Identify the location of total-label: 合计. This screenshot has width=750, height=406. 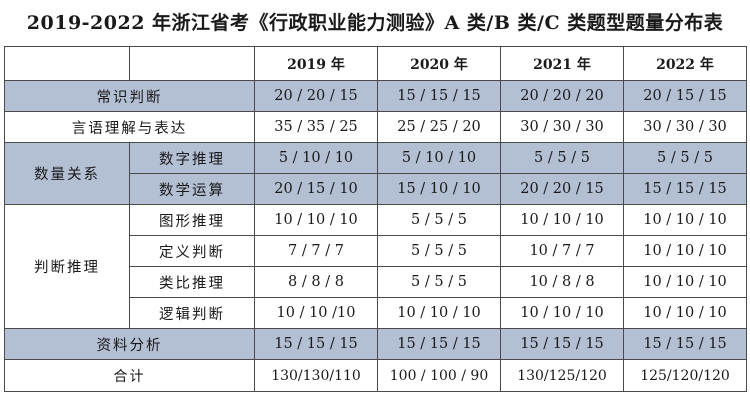
(129, 375).